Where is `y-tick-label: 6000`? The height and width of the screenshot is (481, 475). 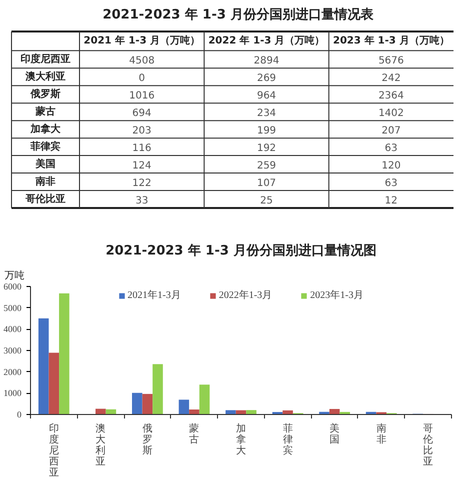
y-tick-label: 6000 is located at coordinates (13, 287).